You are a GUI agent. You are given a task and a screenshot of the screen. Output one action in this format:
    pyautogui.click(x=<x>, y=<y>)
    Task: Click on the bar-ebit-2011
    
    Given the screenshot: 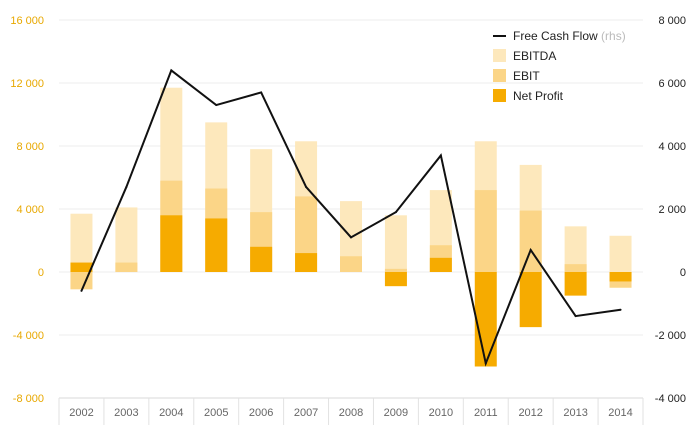 What is the action you would take?
    pyautogui.click(x=485, y=231)
    